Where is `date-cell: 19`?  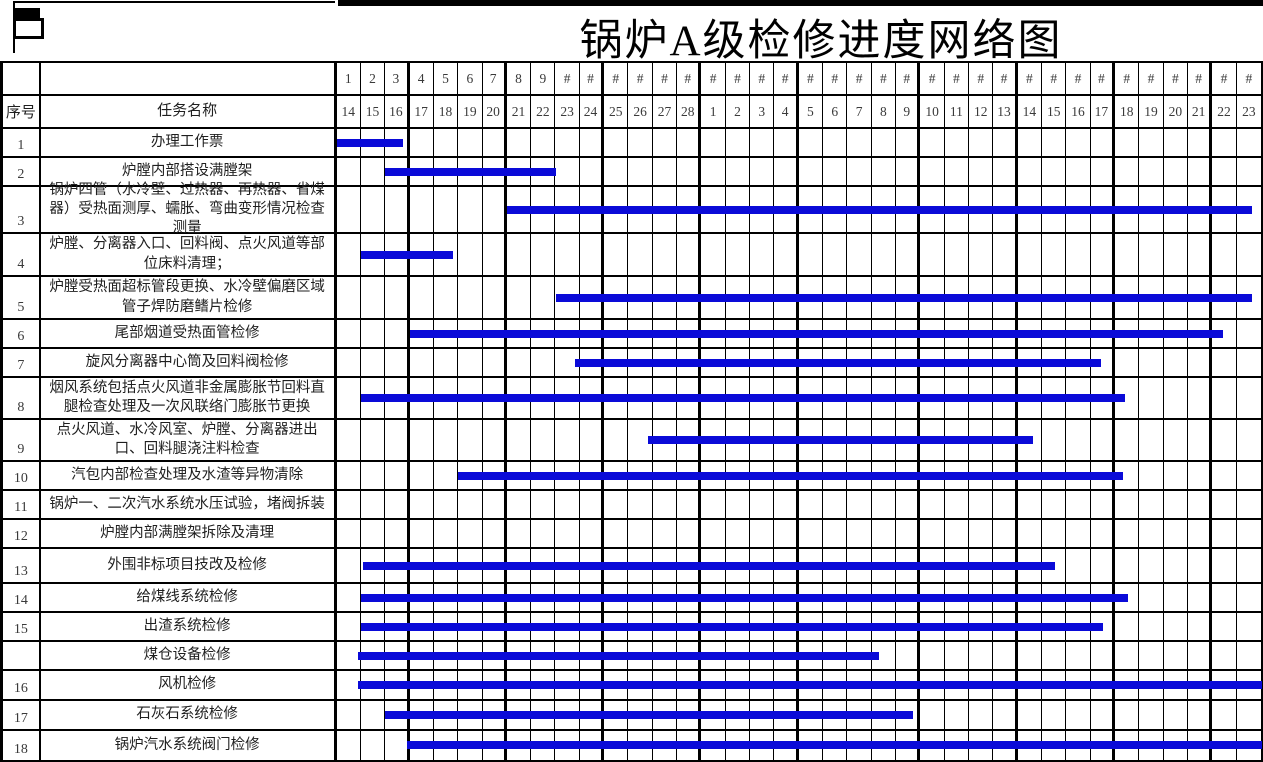
date-cell: 19 is located at coordinates (470, 111).